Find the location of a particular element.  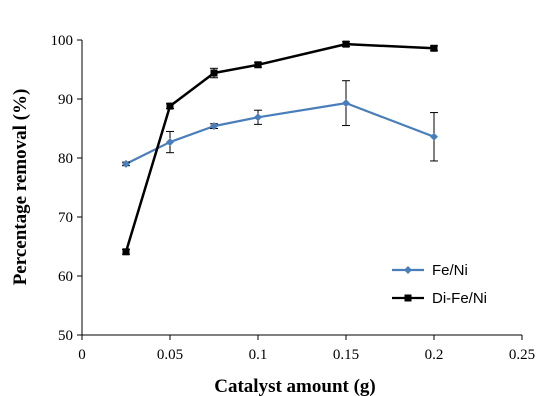

series-fe-ni is located at coordinates (280, 124).